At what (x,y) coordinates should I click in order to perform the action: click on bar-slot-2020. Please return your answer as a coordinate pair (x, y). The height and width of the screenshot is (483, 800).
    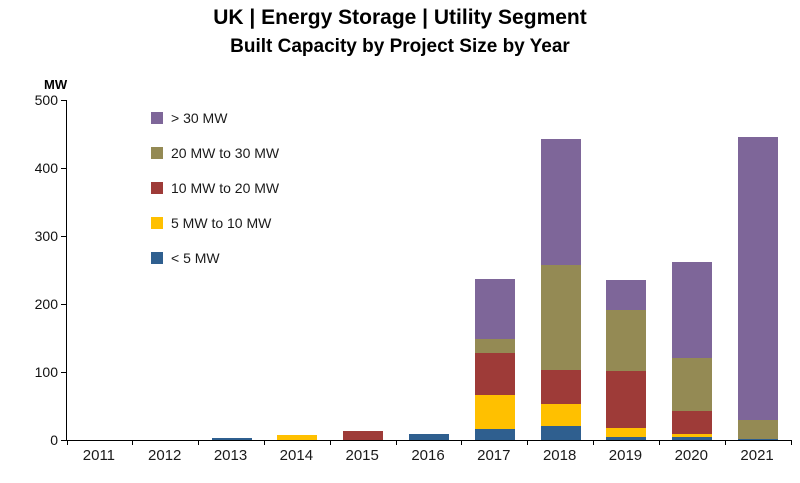
    Looking at the image, I should click on (692, 270).